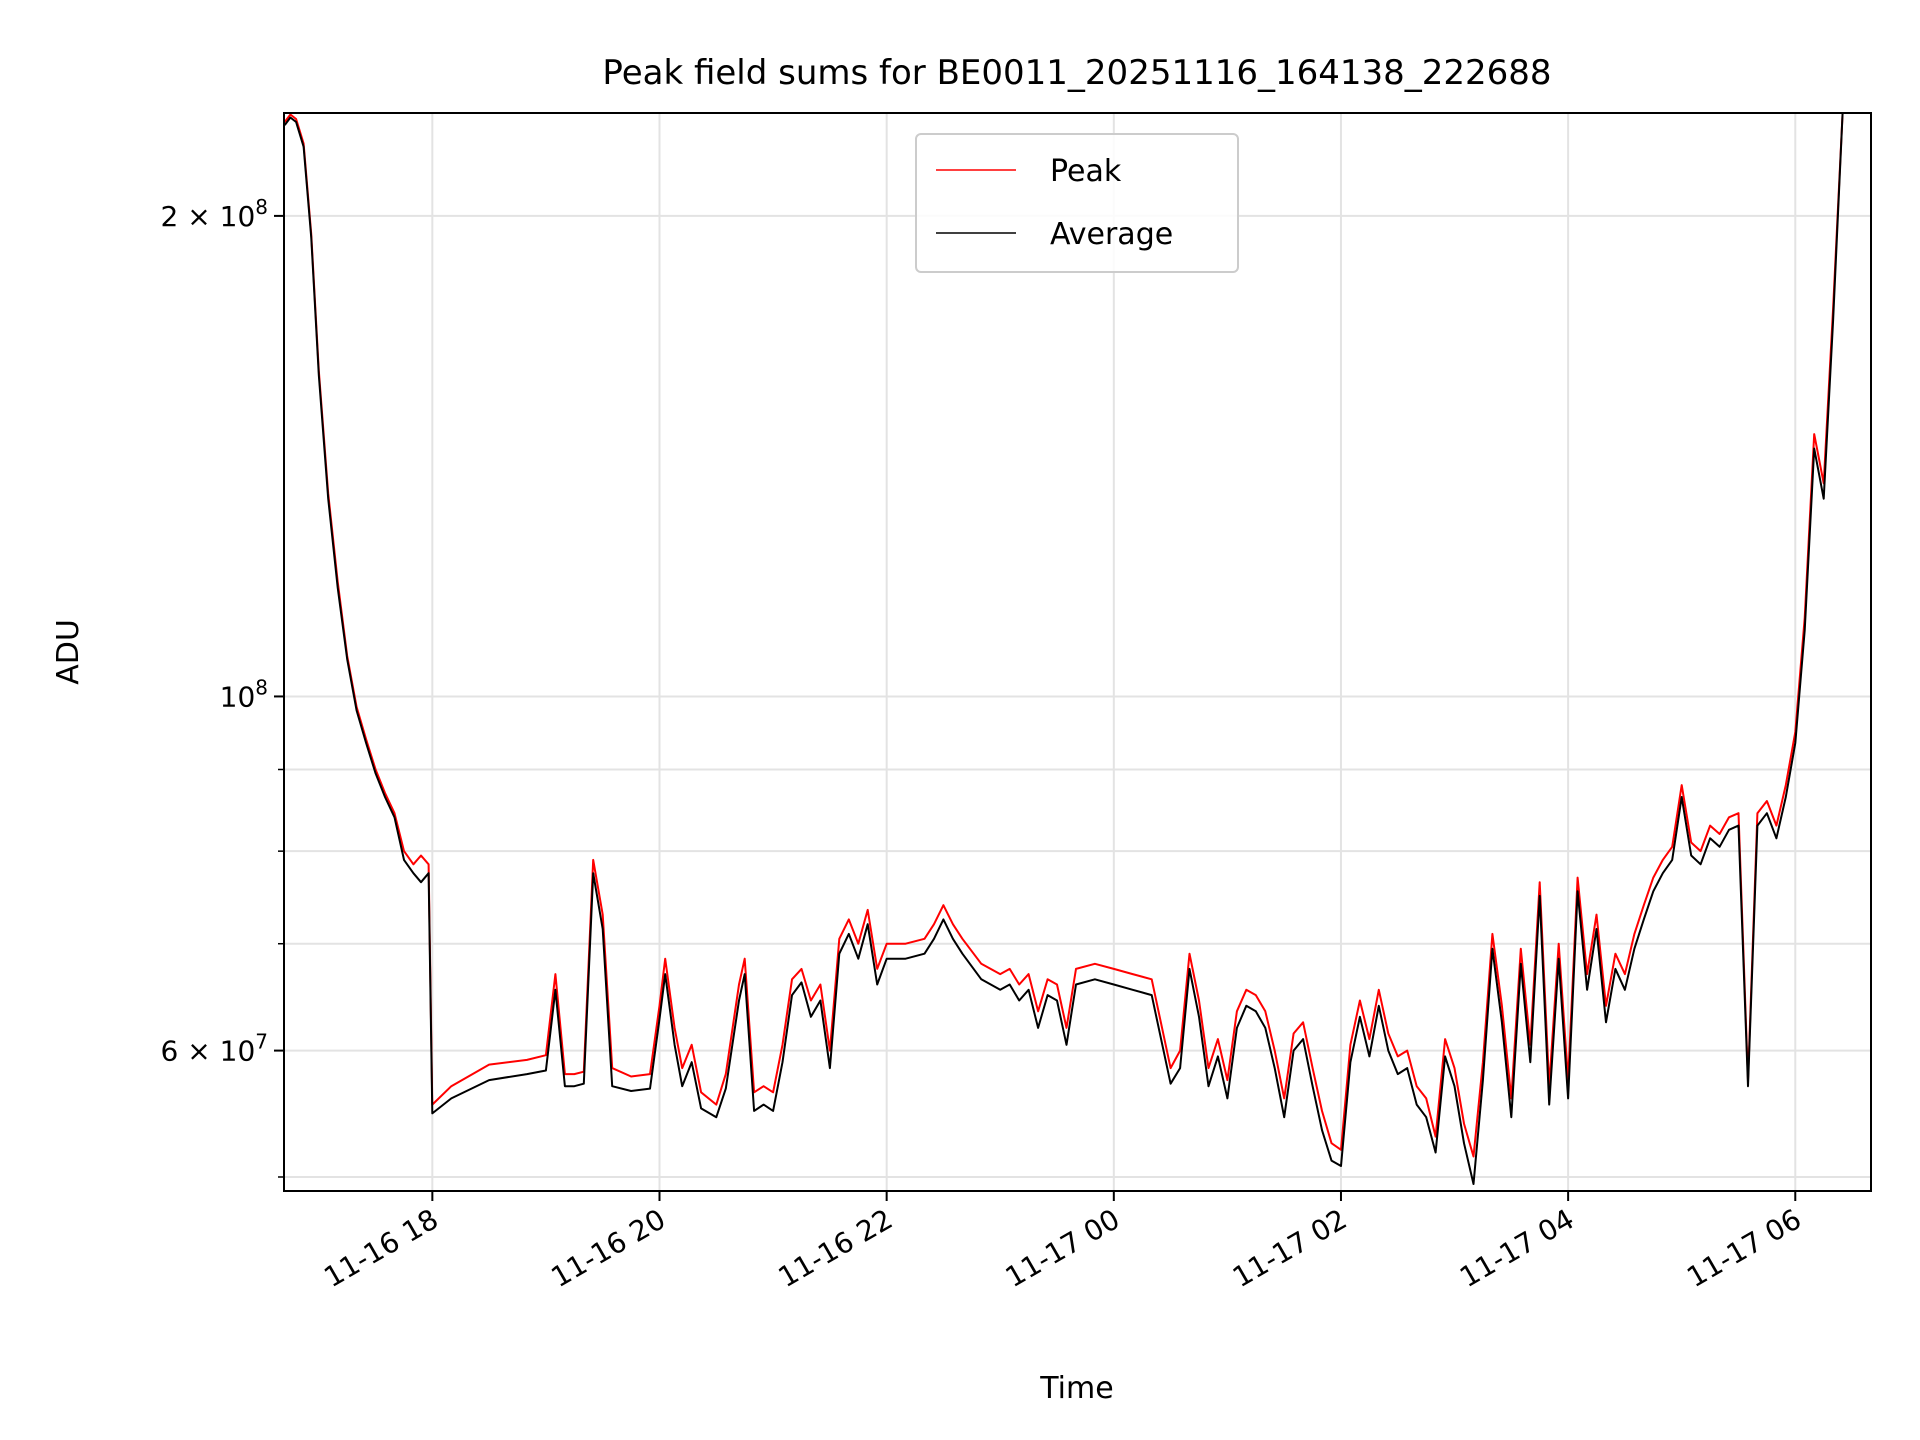 This screenshot has width=1920, height=1440. I want to click on legend-label-average: Average, so click(1111, 234).